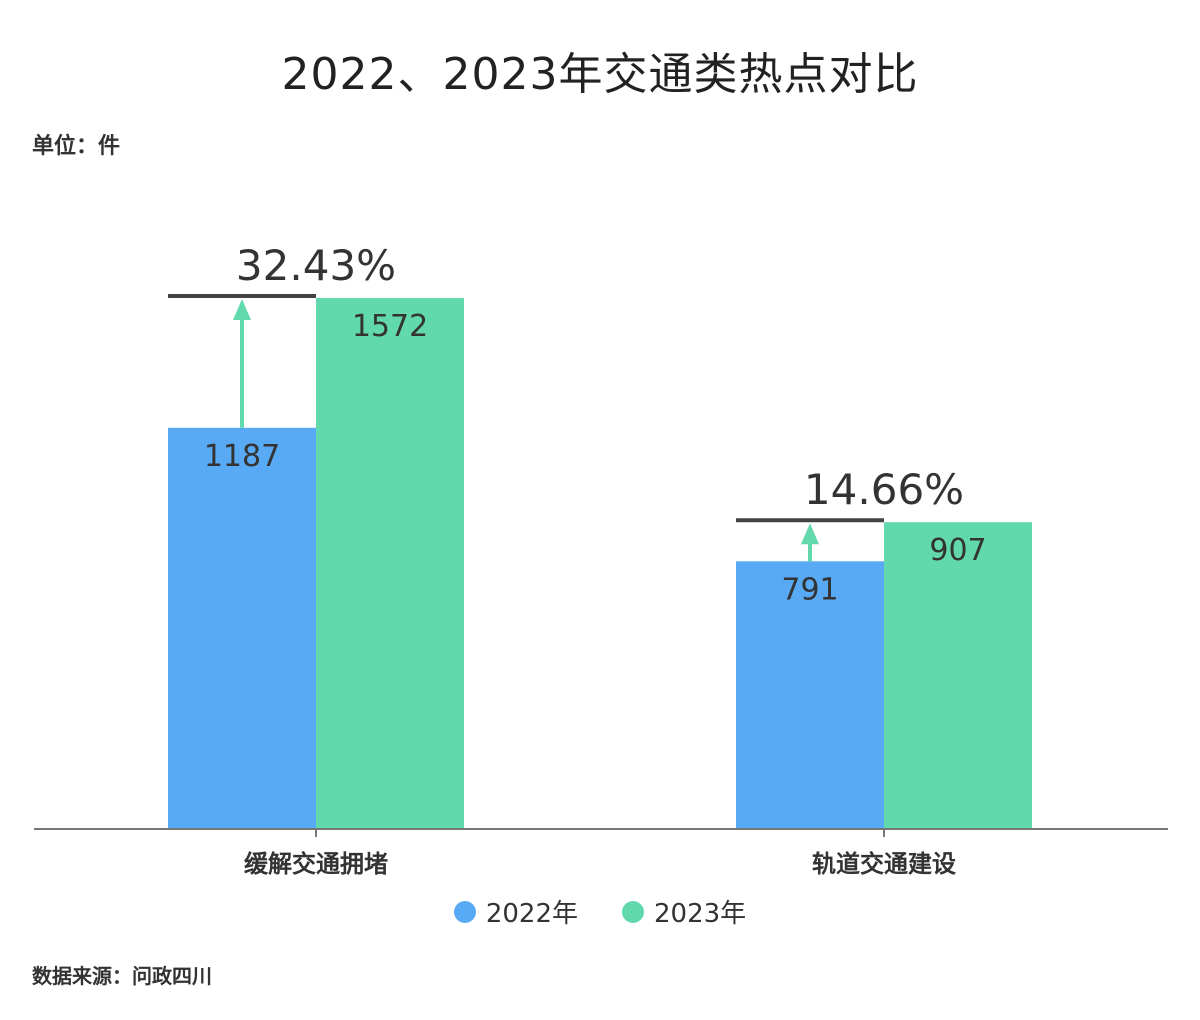 This screenshot has width=1200, height=1020. What do you see at coordinates (242, 456) in the screenshot?
I see `value-label-2022-1: 1187` at bounding box center [242, 456].